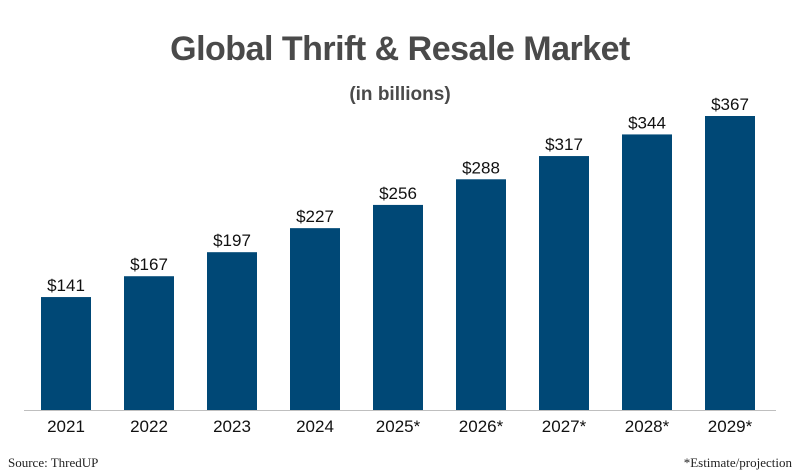 This screenshot has width=800, height=475. I want to click on bar-2025, so click(398, 307).